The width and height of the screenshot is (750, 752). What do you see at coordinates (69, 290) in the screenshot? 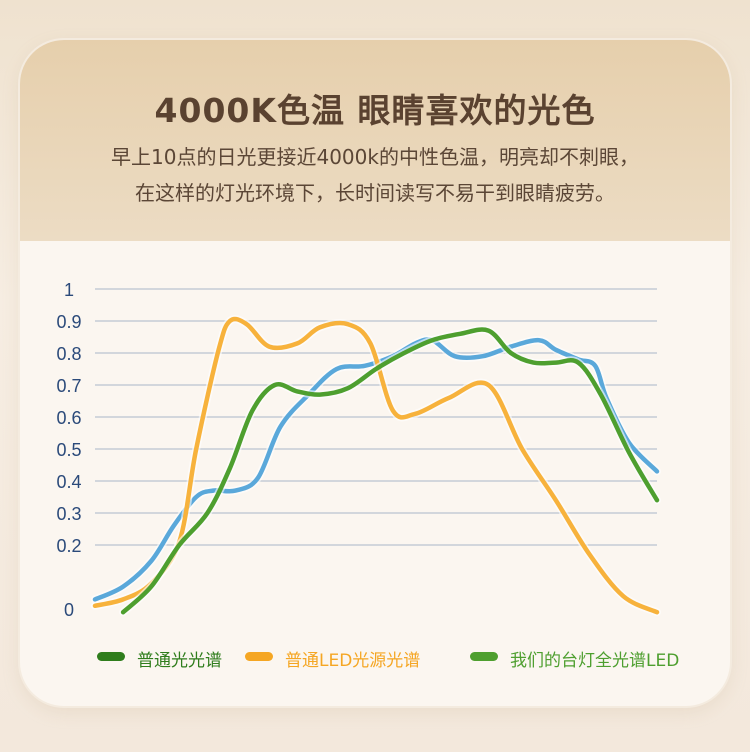
I see `y-tick-label: 1` at bounding box center [69, 290].